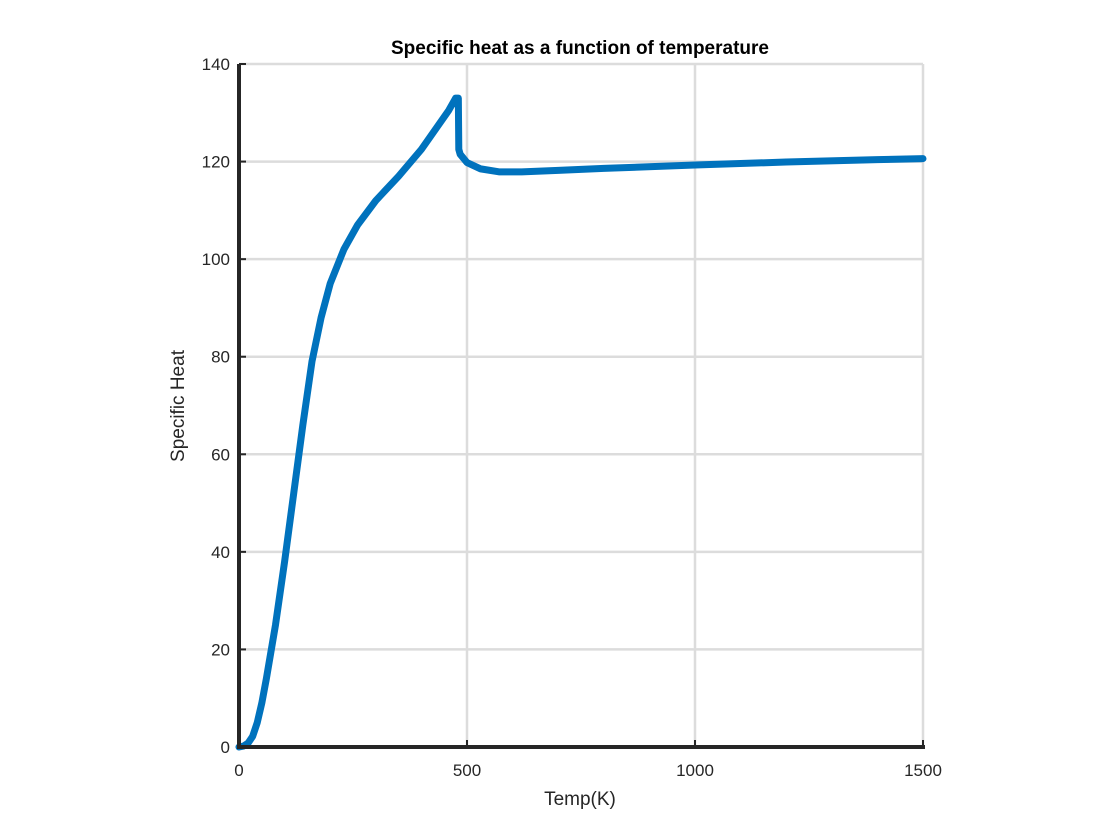  What do you see at coordinates (220, 649) in the screenshot?
I see `y-tick-label: 20` at bounding box center [220, 649].